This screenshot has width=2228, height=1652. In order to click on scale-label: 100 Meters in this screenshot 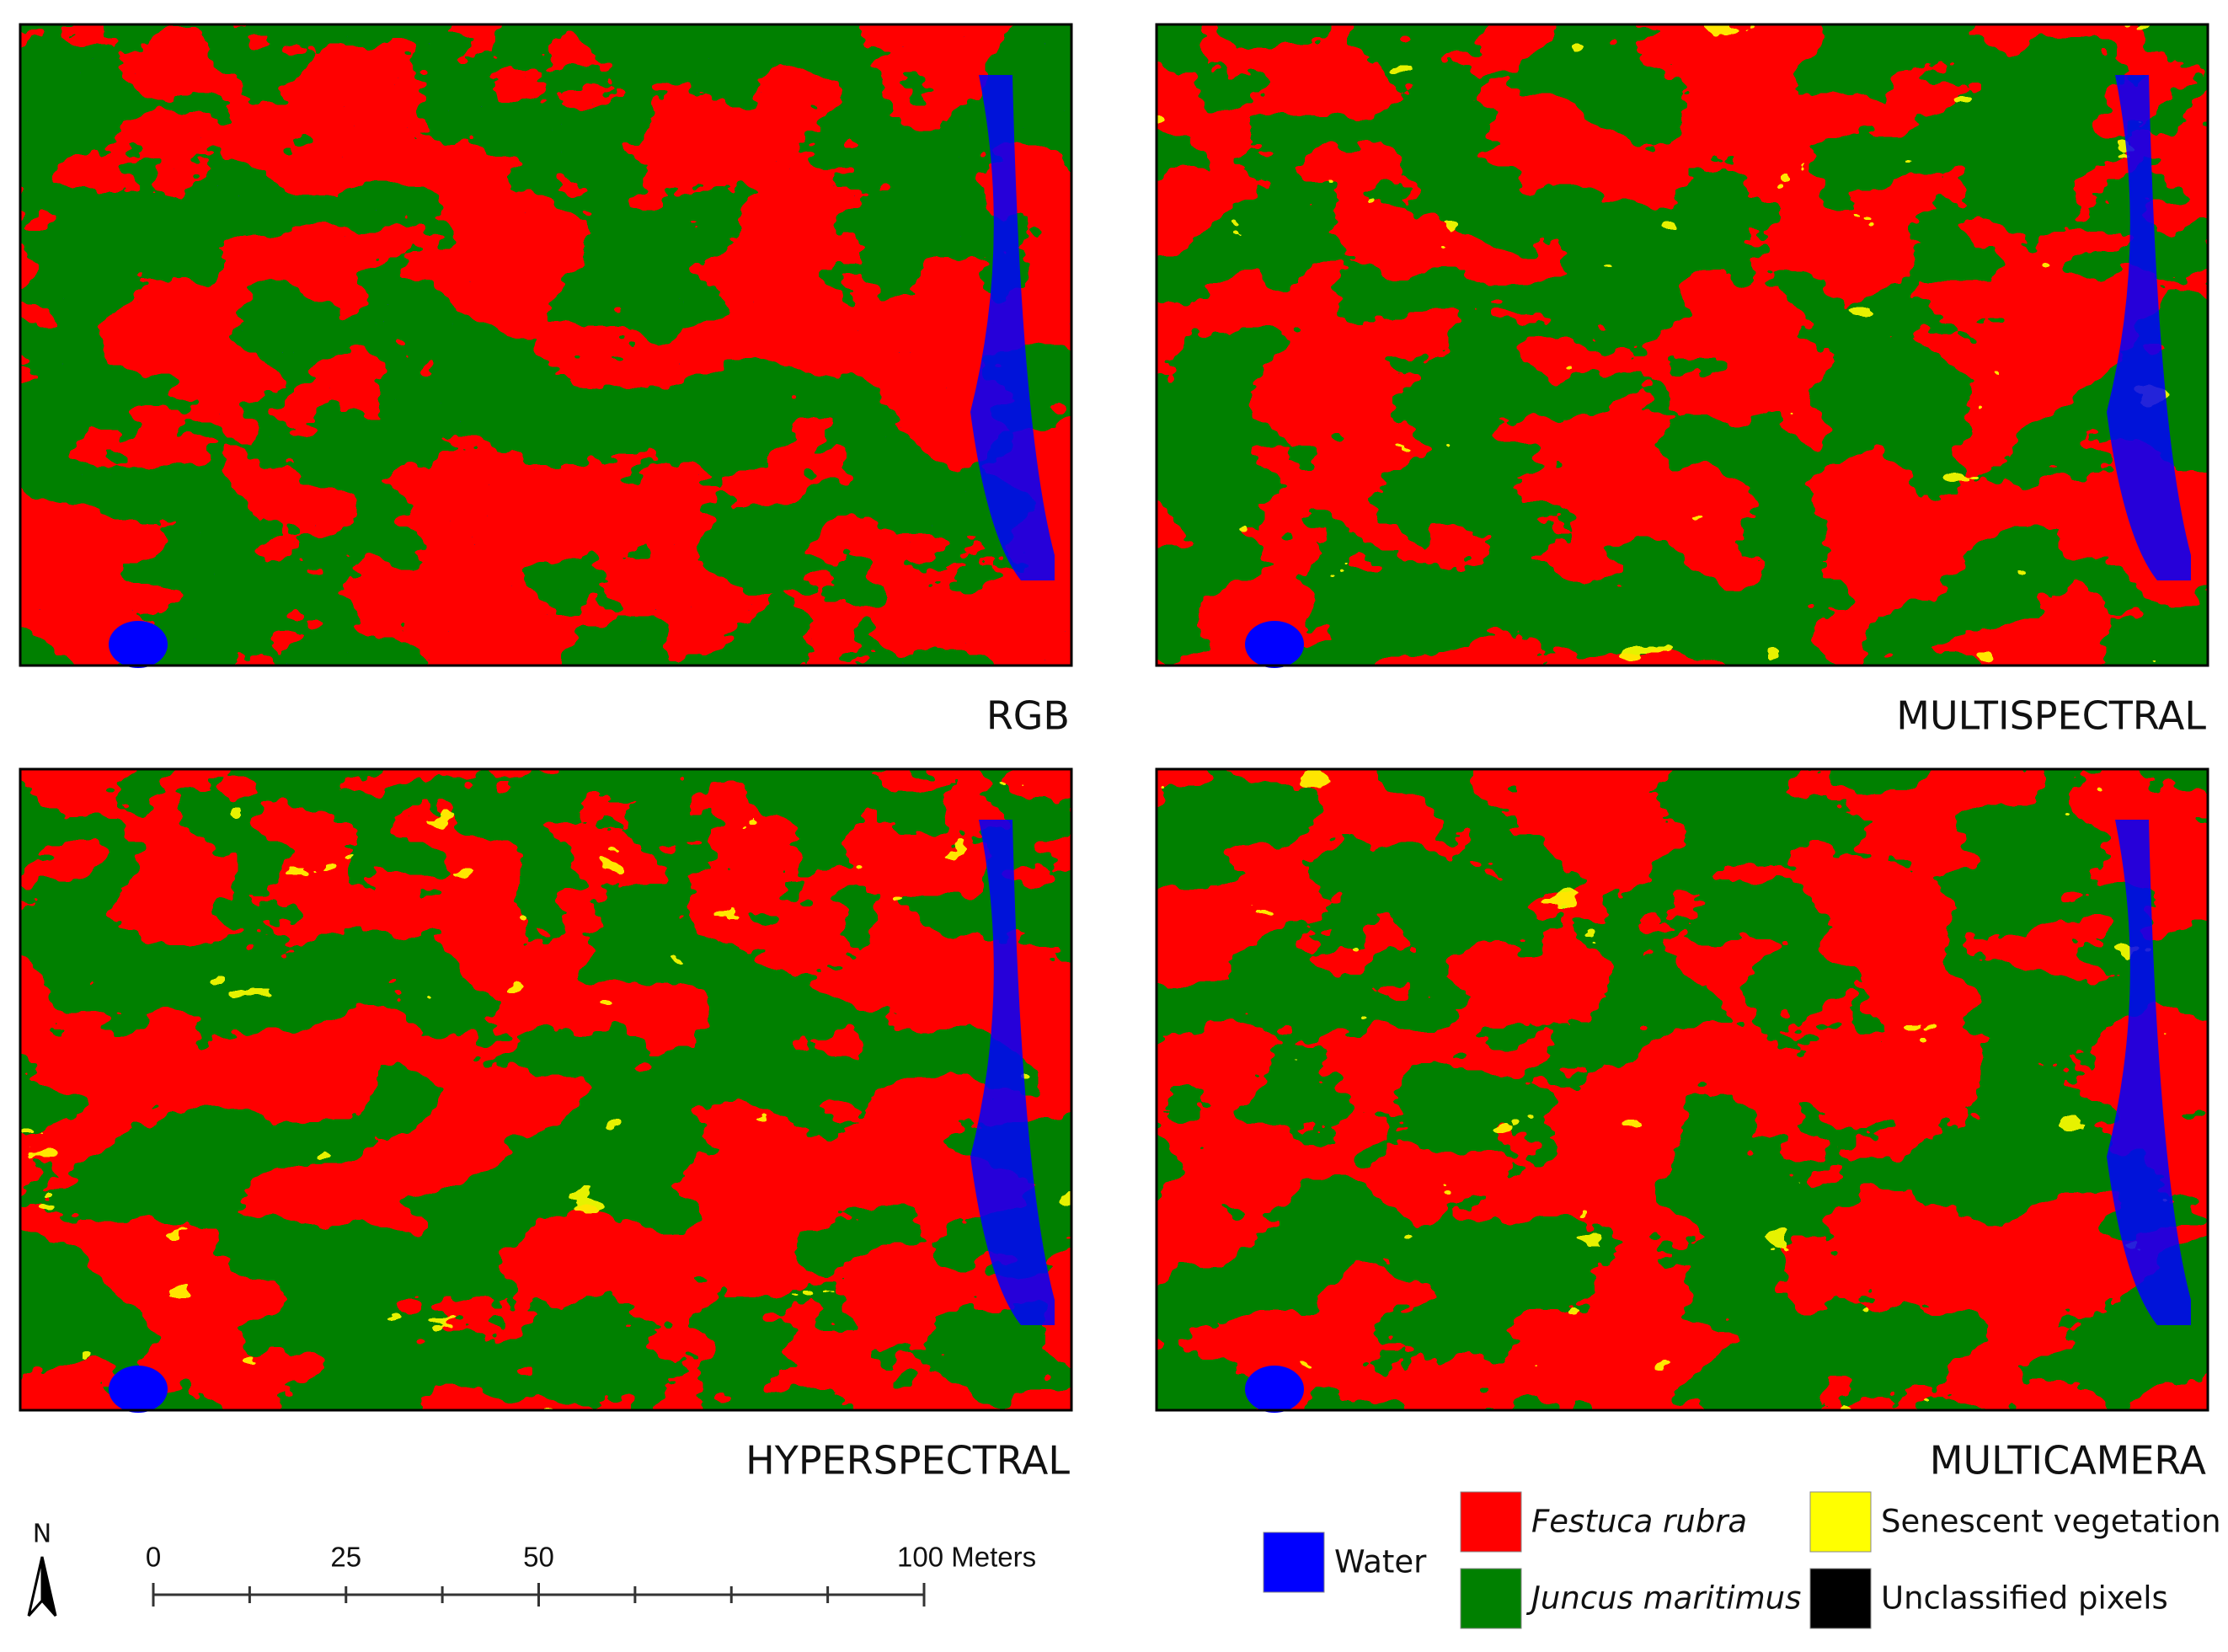, I will do `click(967, 1557)`.